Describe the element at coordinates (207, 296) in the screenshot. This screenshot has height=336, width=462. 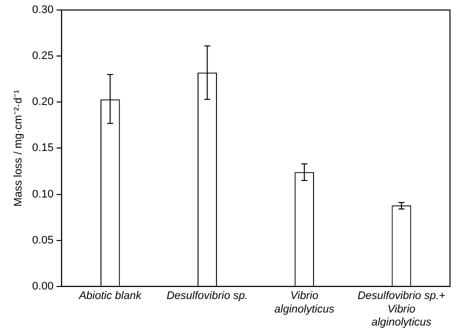
I see `x-tick-label: Desulfovibrio sp.` at that location.